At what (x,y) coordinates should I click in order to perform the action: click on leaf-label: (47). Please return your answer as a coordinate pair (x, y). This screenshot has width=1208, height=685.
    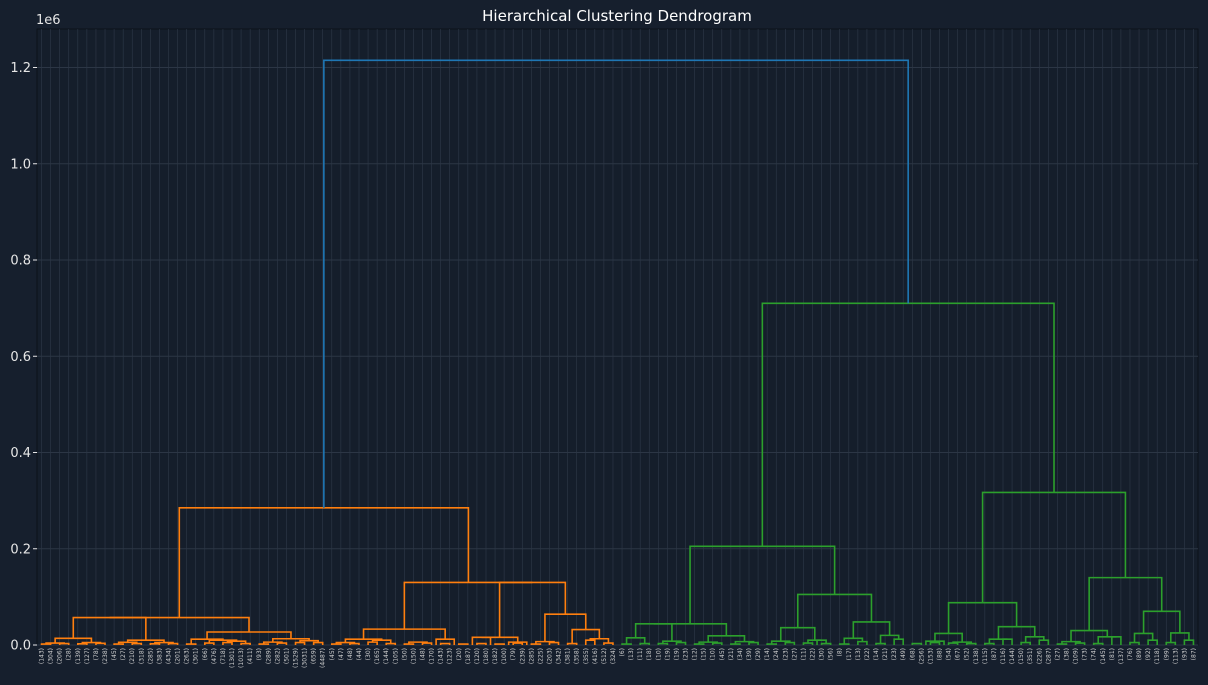
    Looking at the image, I should click on (341, 654).